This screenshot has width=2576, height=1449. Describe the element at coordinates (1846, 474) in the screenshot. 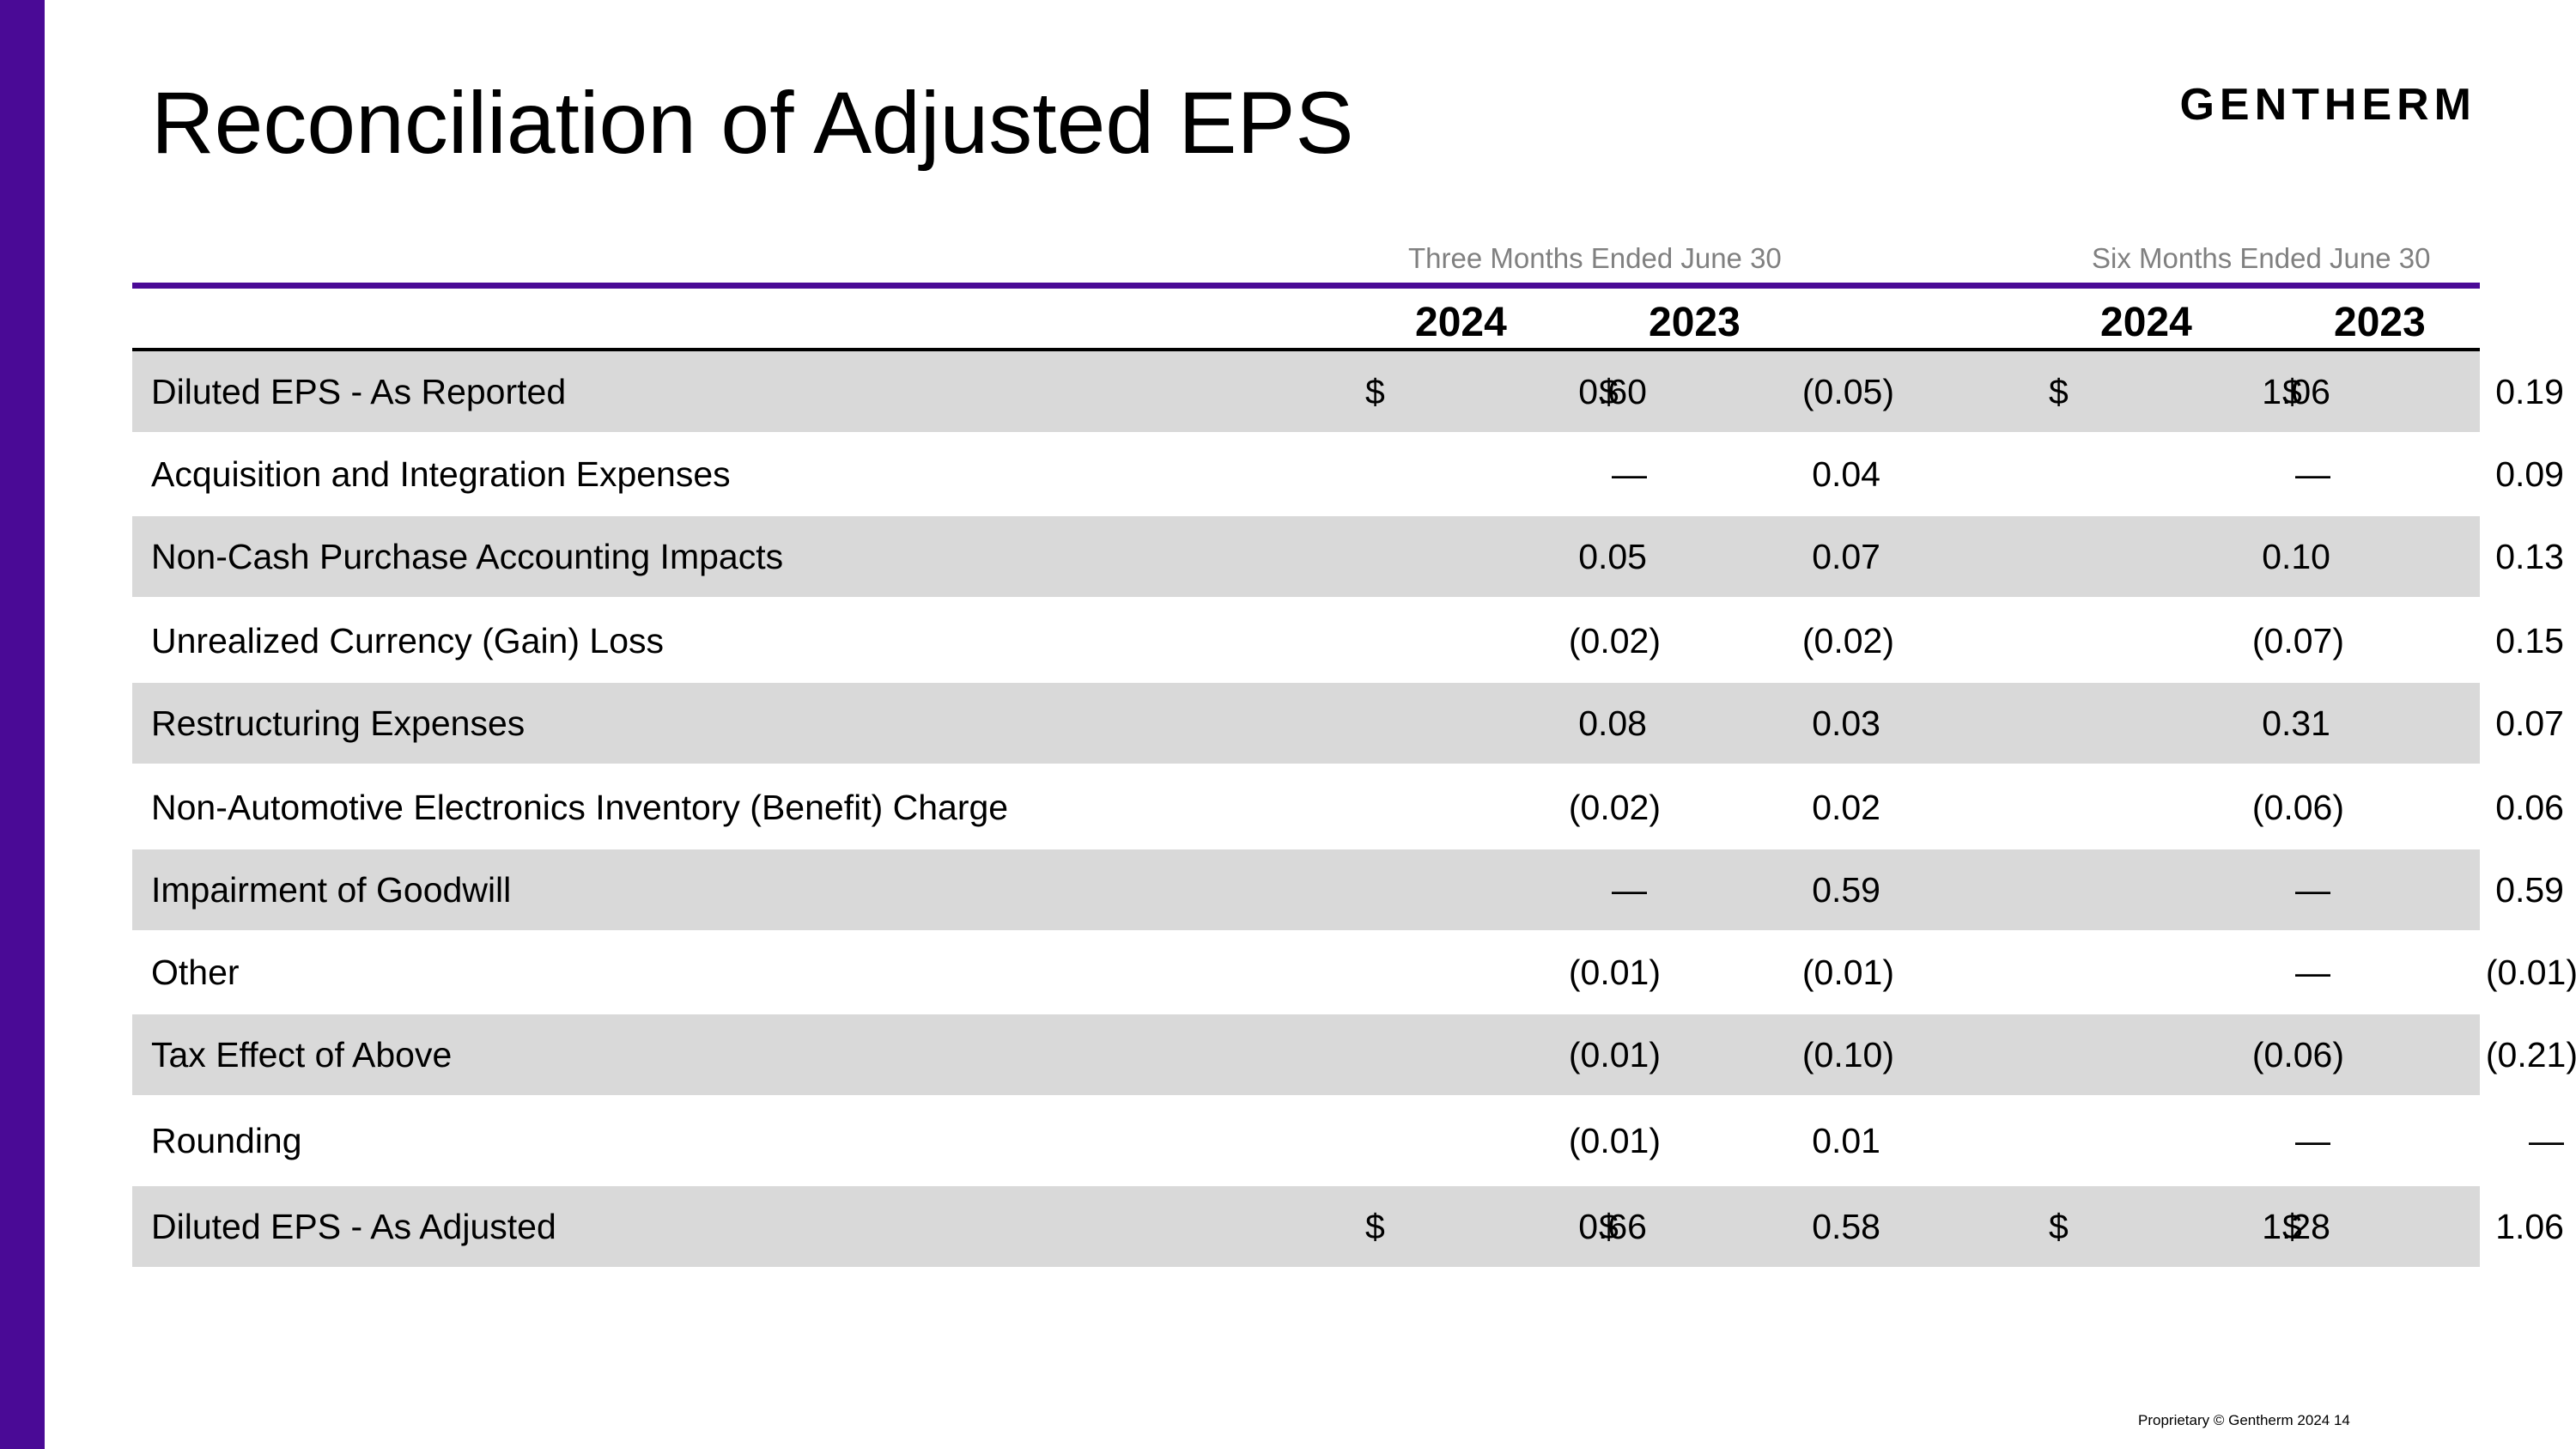

I see `value-cell: 0.04` at that location.